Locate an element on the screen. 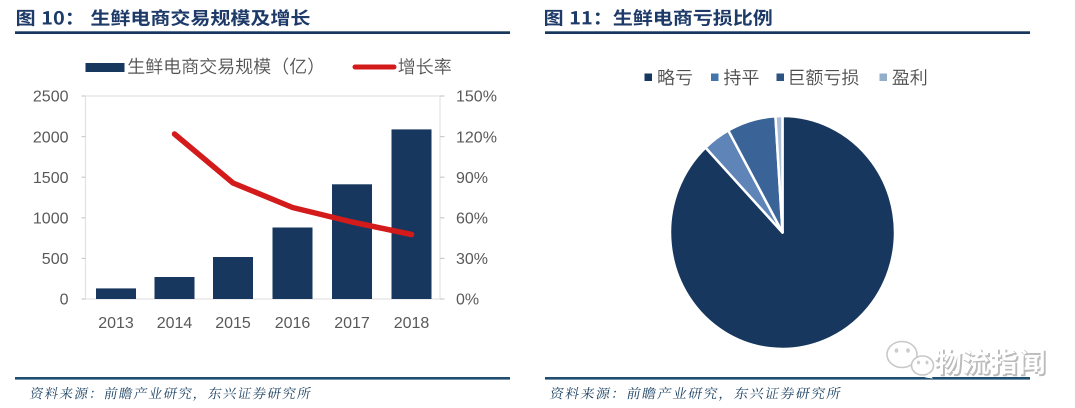  svg-text: 2014 is located at coordinates (175, 323).